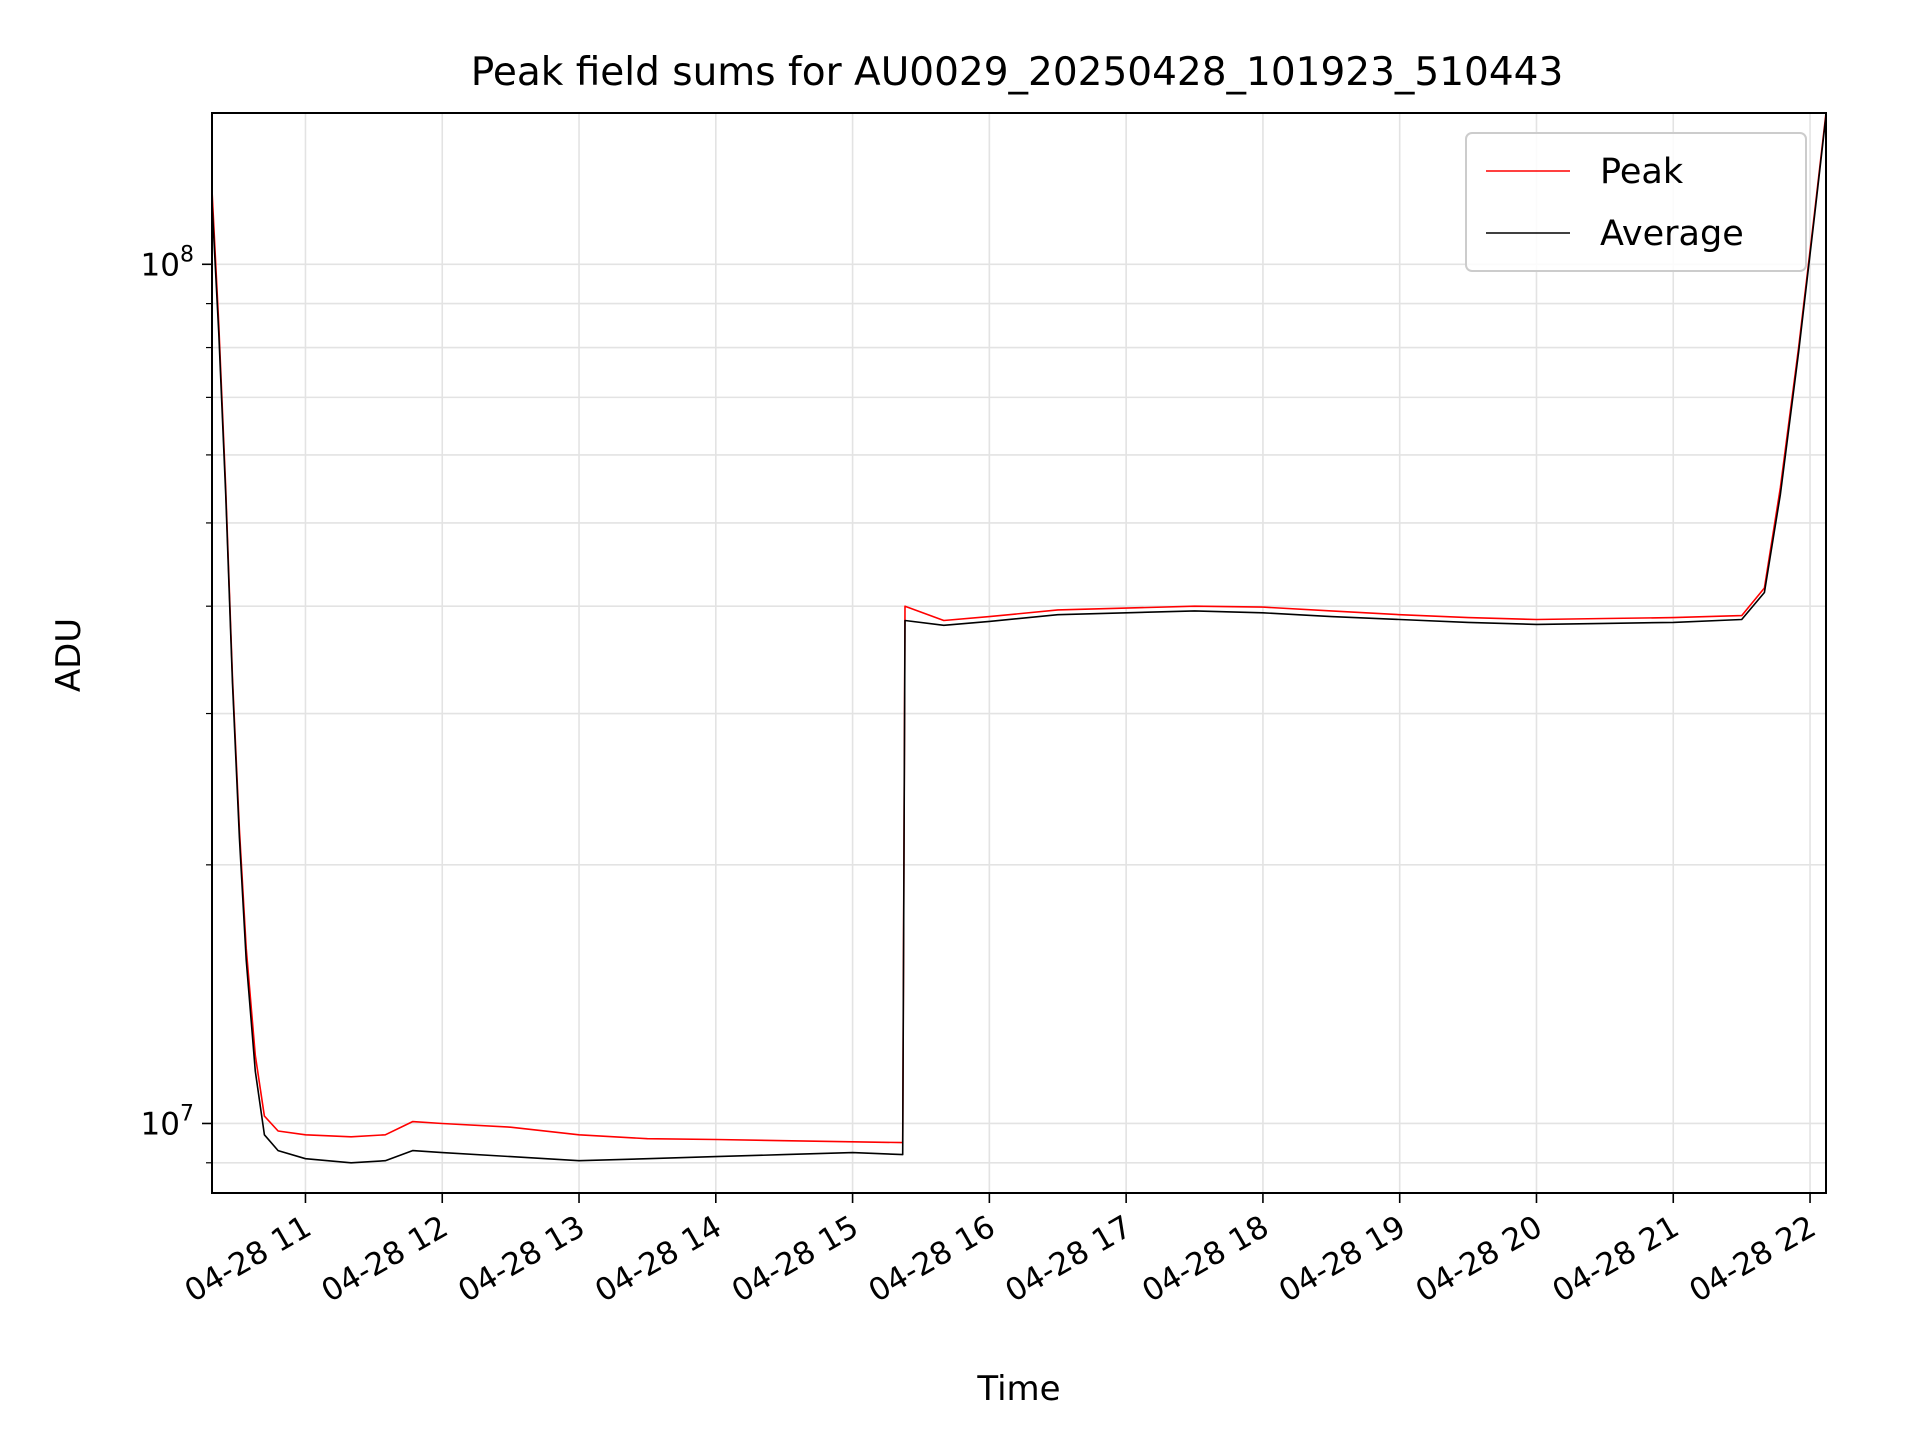 This screenshot has height=1440, width=1920. Describe the element at coordinates (1642, 172) in the screenshot. I see `legend-label: Peak` at that location.